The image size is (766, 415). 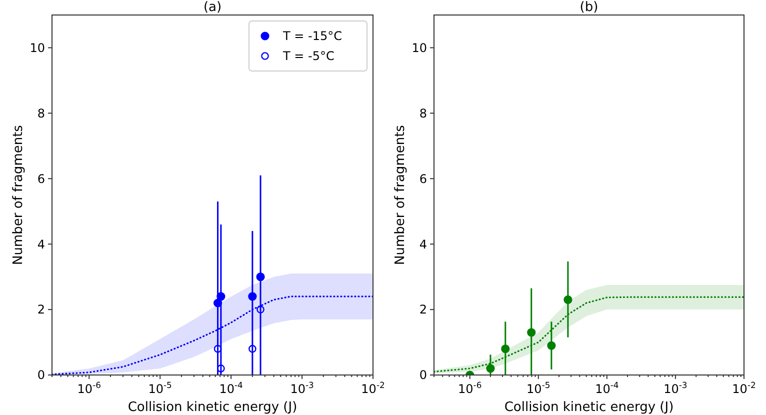 I want to click on chart-title: (a), so click(x=212, y=7).